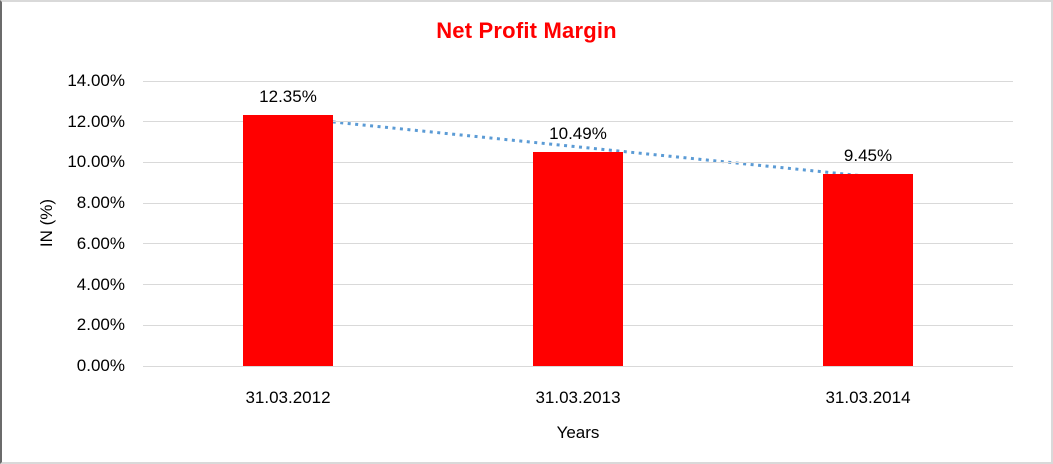 Image resolution: width=1053 pixels, height=464 pixels. What do you see at coordinates (868, 397) in the screenshot?
I see `x-tick-label: 31.03.2014` at bounding box center [868, 397].